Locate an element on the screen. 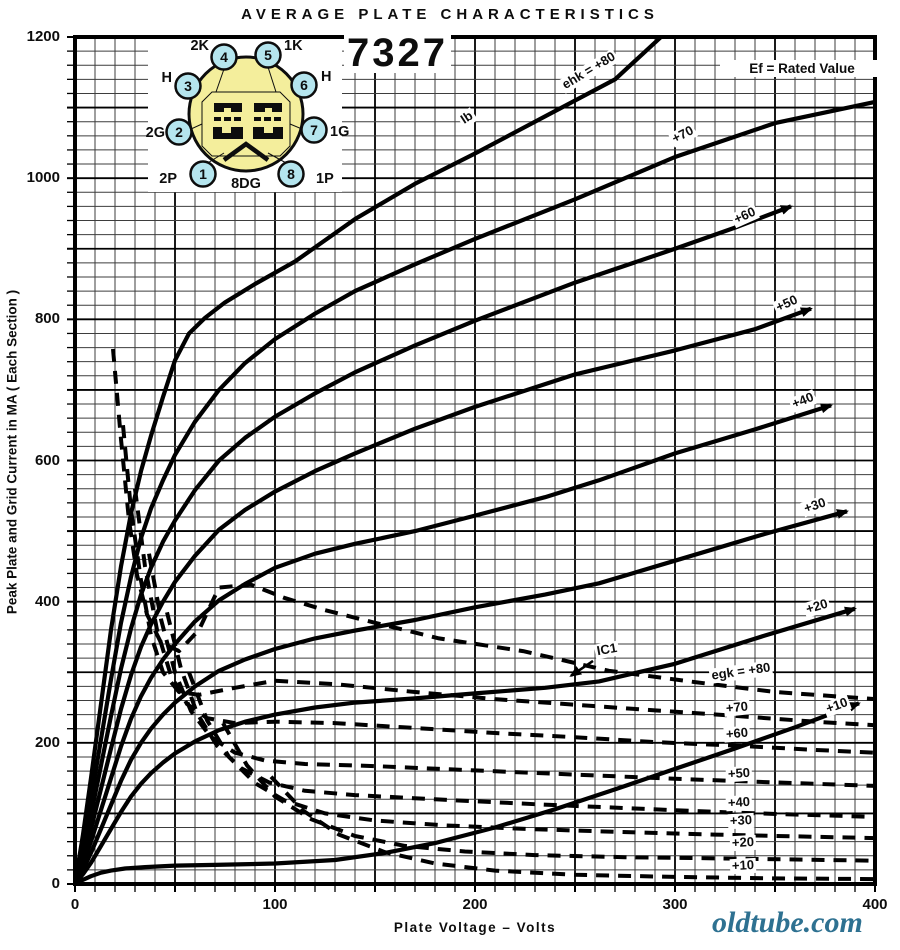 This screenshot has width=900, height=950. tube-envelope-circle is located at coordinates (246, 114).